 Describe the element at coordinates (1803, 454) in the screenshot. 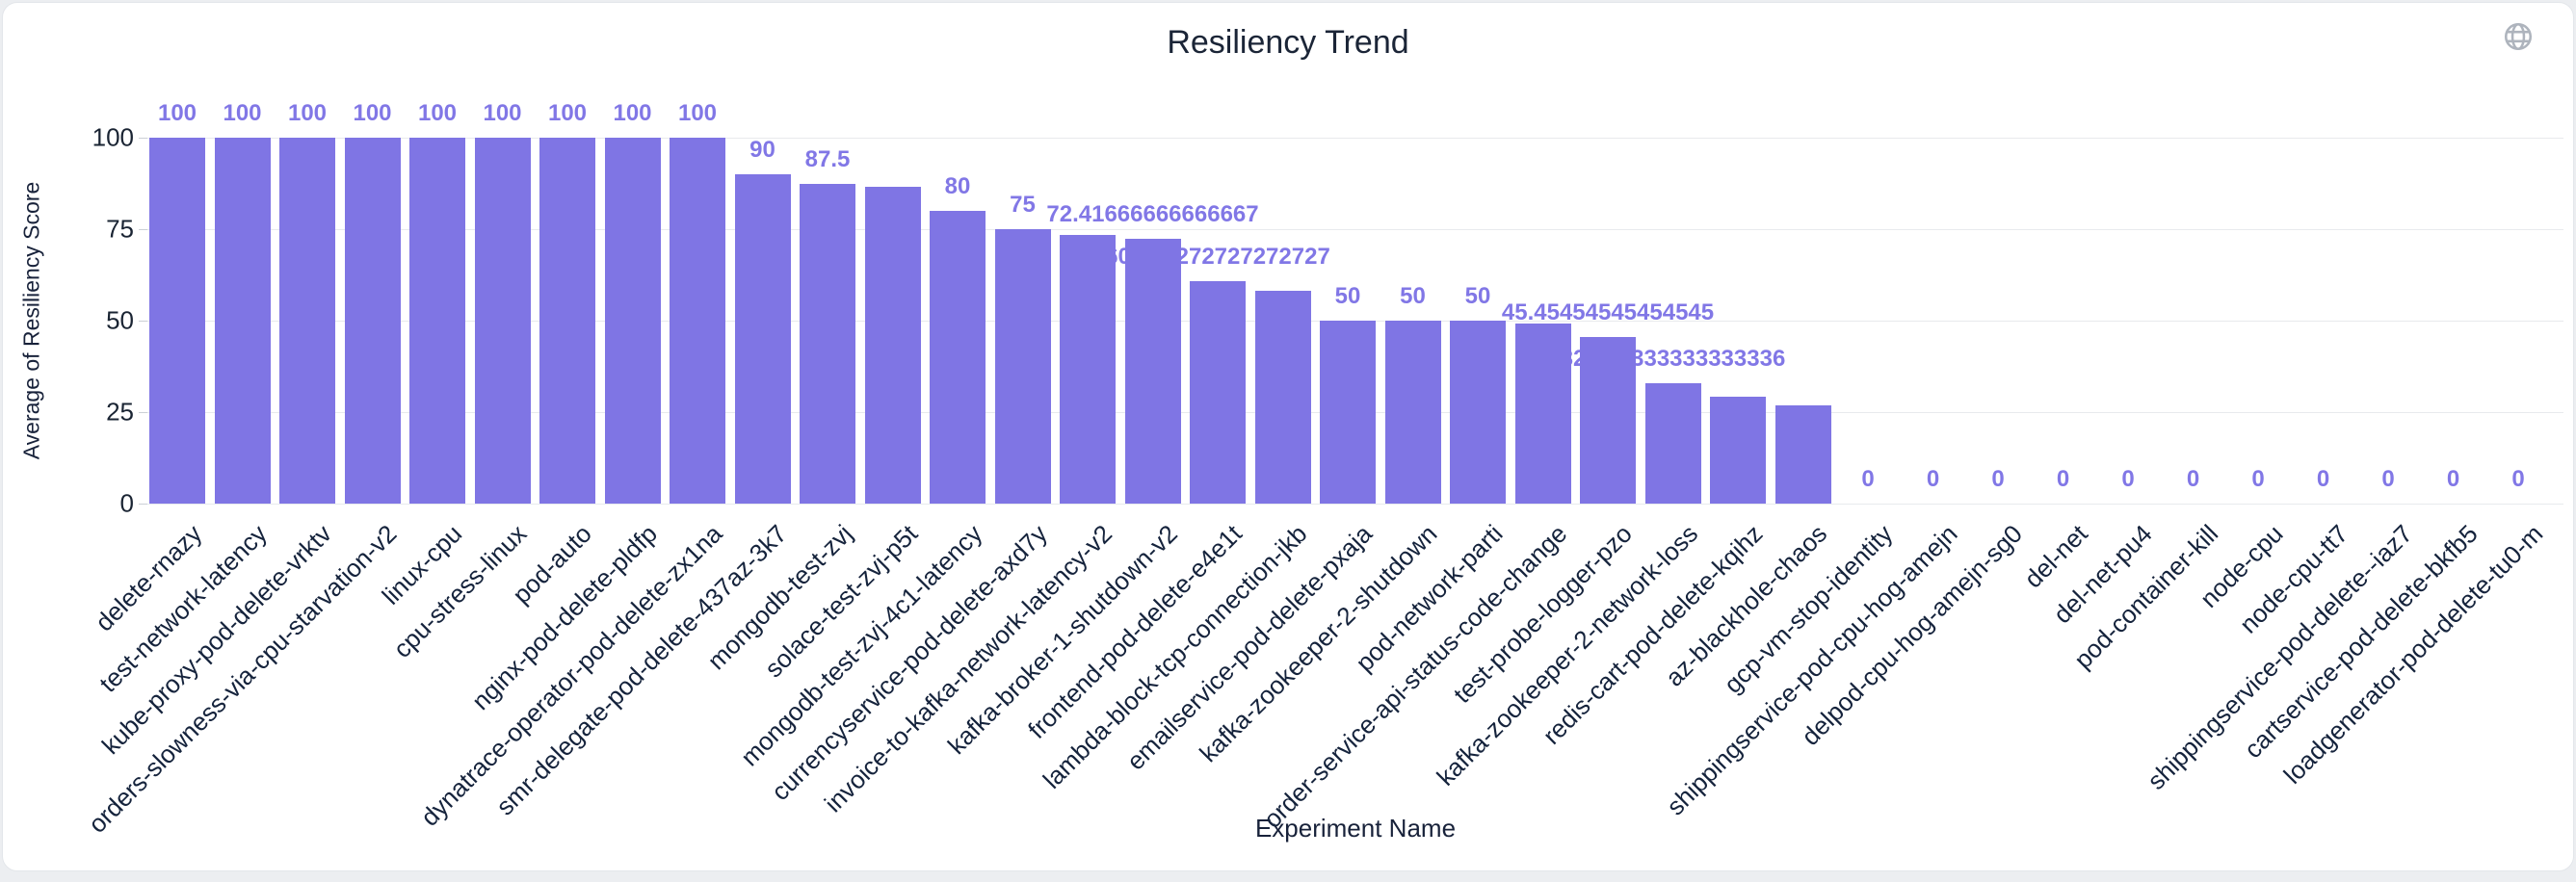

I see `bar-az-blackhole-chaos` at that location.